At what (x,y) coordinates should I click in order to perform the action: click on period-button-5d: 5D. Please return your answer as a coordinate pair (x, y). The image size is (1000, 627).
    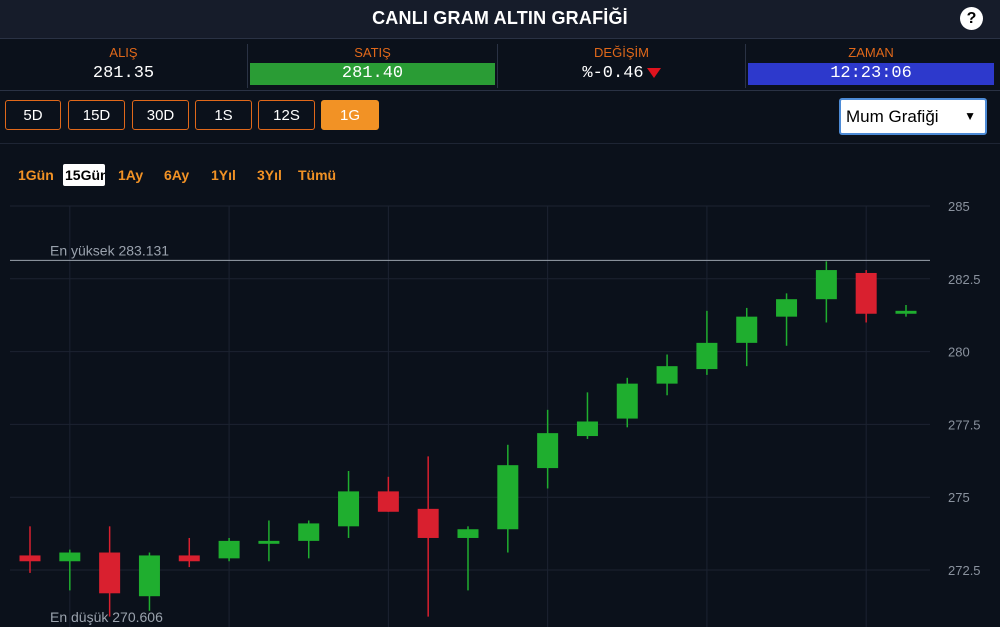
    Looking at the image, I should click on (33, 115).